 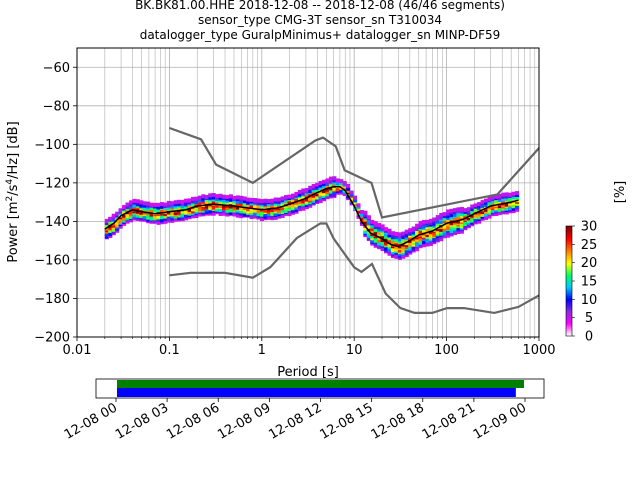 I want to click on time-tick-label: 12-08 18, so click(x=398, y=421).